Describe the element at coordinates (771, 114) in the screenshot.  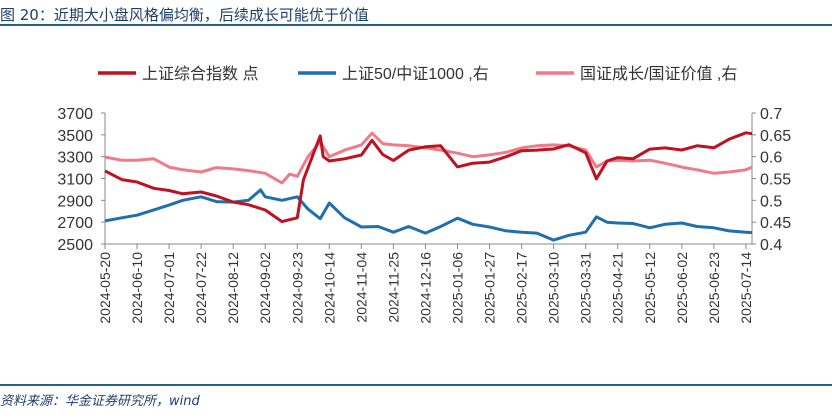
I see `right-tick-label: 0.7` at that location.